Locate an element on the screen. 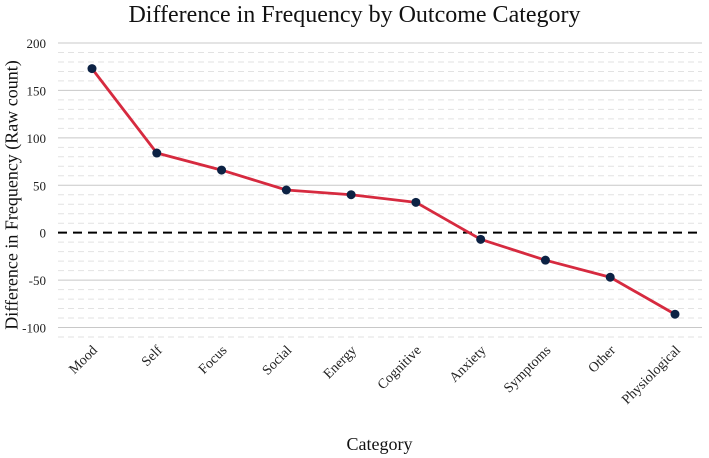  x-tick-label: Cognitive is located at coordinates (400, 368).